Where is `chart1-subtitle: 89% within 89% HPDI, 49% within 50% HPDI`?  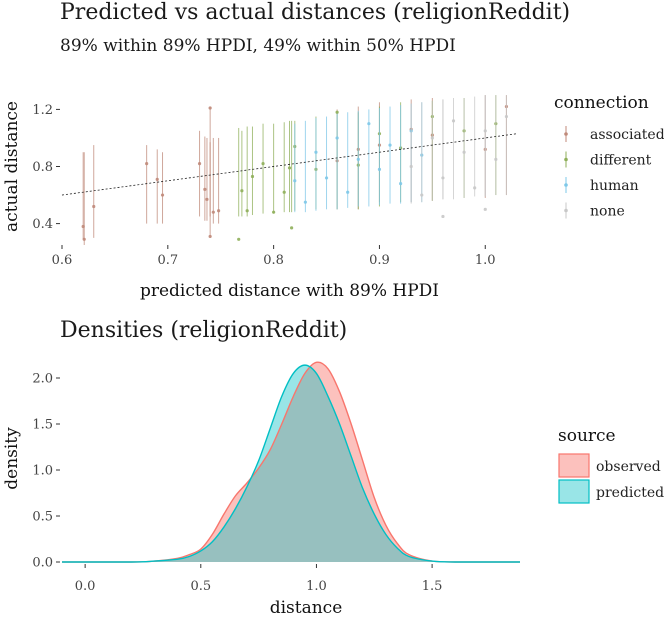 chart1-subtitle: 89% within 89% HPDI, 49% within 50% HPDI is located at coordinates (258, 46).